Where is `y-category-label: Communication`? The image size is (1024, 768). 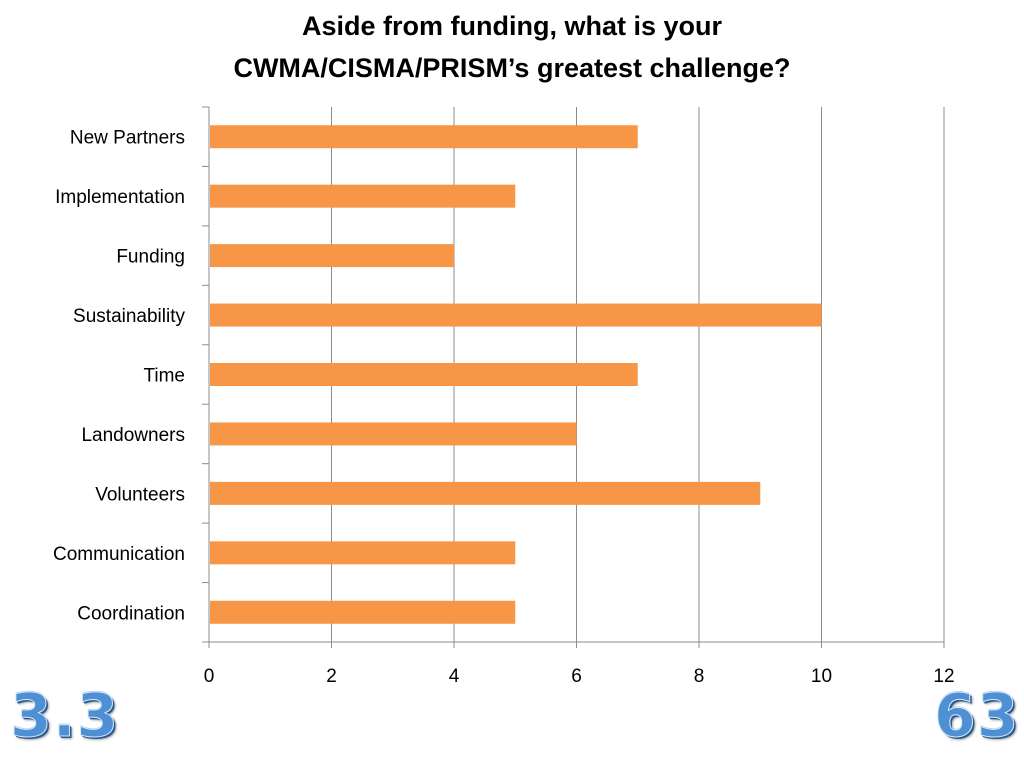 y-category-label: Communication is located at coordinates (119, 554).